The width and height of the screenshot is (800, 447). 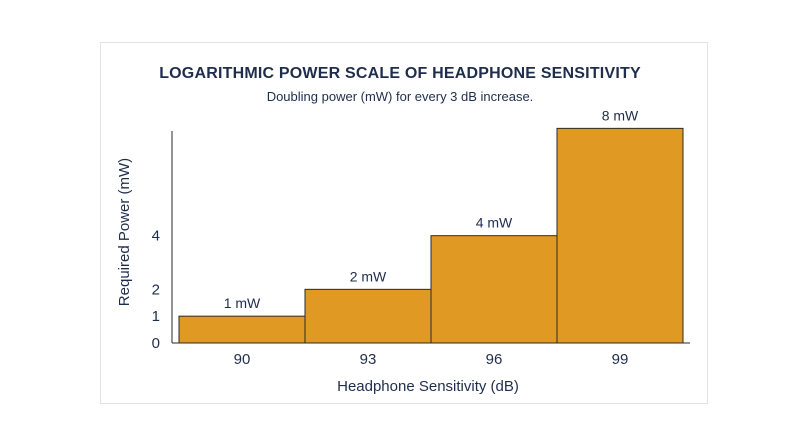 I want to click on y-tick-label-4: 4, so click(x=156, y=236).